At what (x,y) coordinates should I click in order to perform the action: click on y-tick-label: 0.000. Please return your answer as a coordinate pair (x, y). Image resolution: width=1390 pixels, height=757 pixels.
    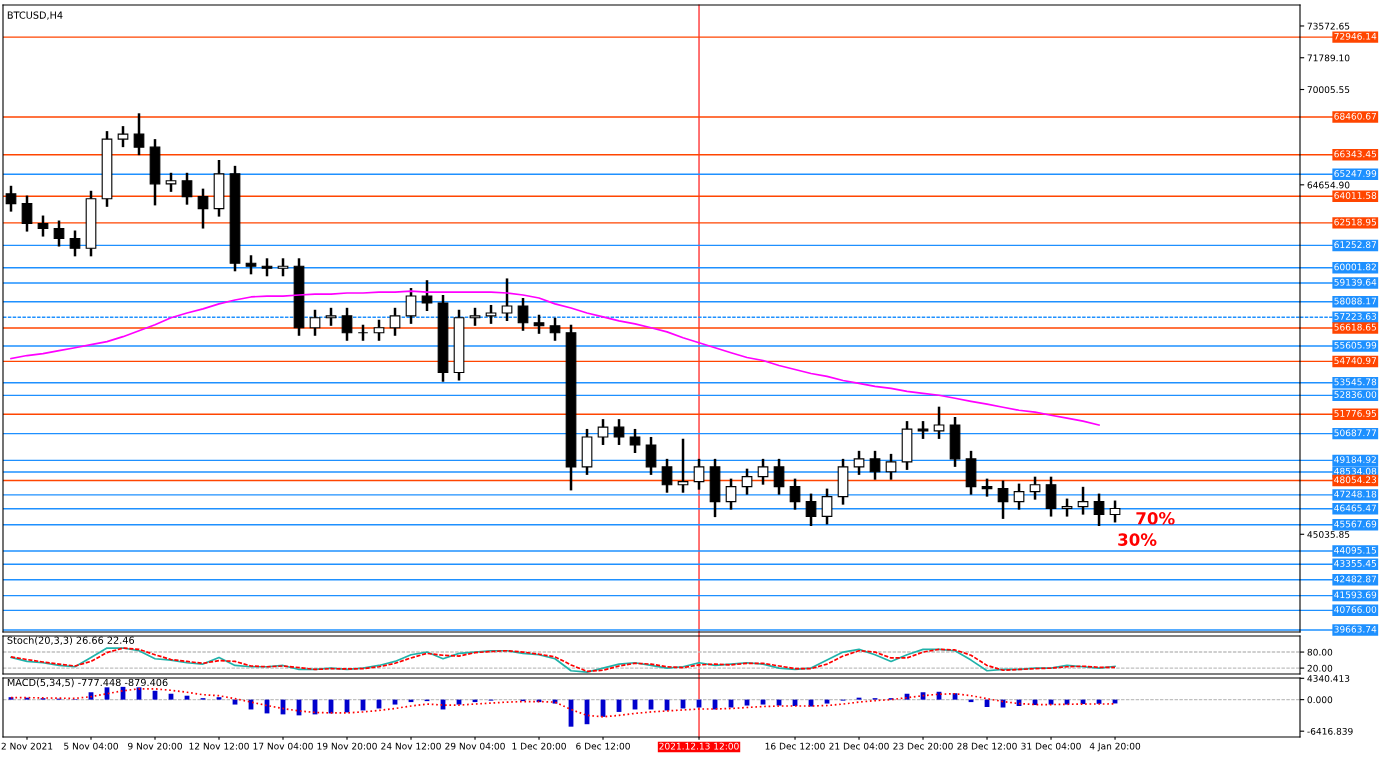
    Looking at the image, I should click on (1320, 700).